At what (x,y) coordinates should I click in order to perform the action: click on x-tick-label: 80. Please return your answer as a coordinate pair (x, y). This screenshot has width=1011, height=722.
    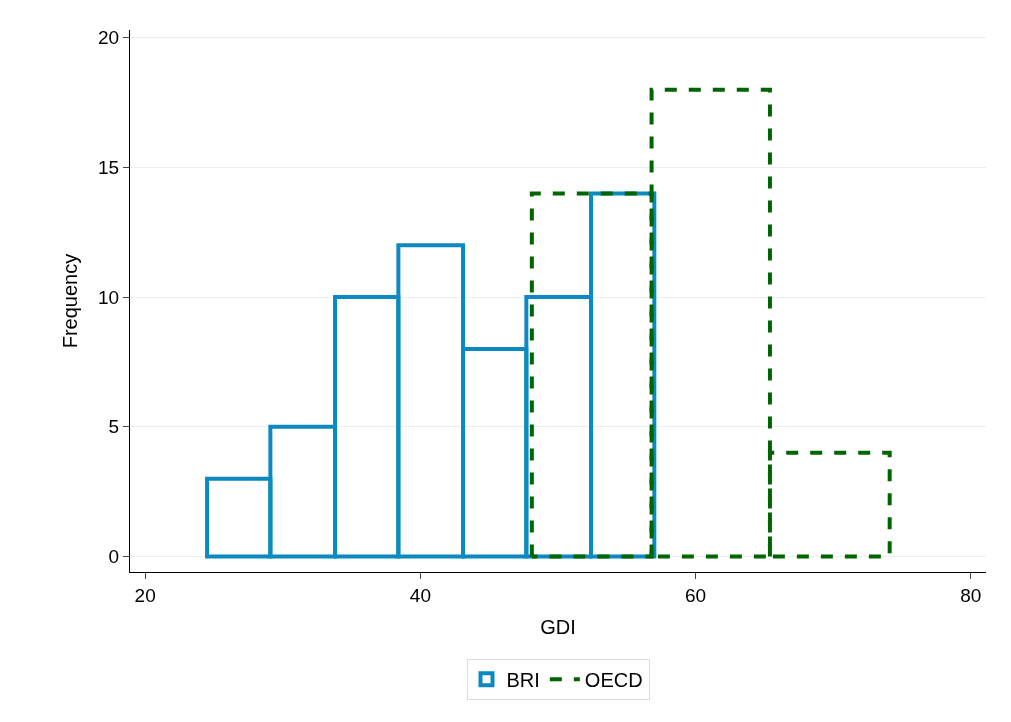
    Looking at the image, I should click on (971, 595).